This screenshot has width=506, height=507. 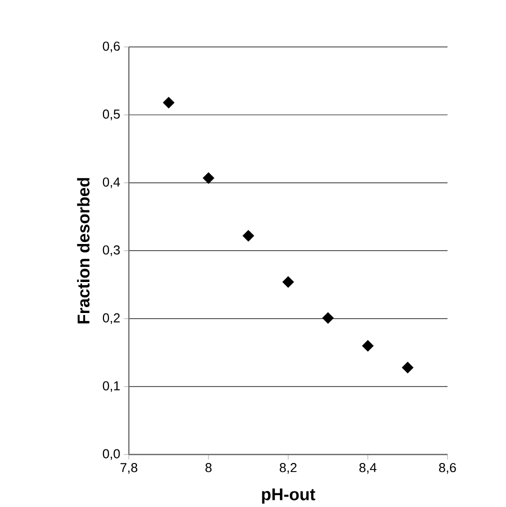 I want to click on y-tick-label: 0,0, so click(x=111, y=454).